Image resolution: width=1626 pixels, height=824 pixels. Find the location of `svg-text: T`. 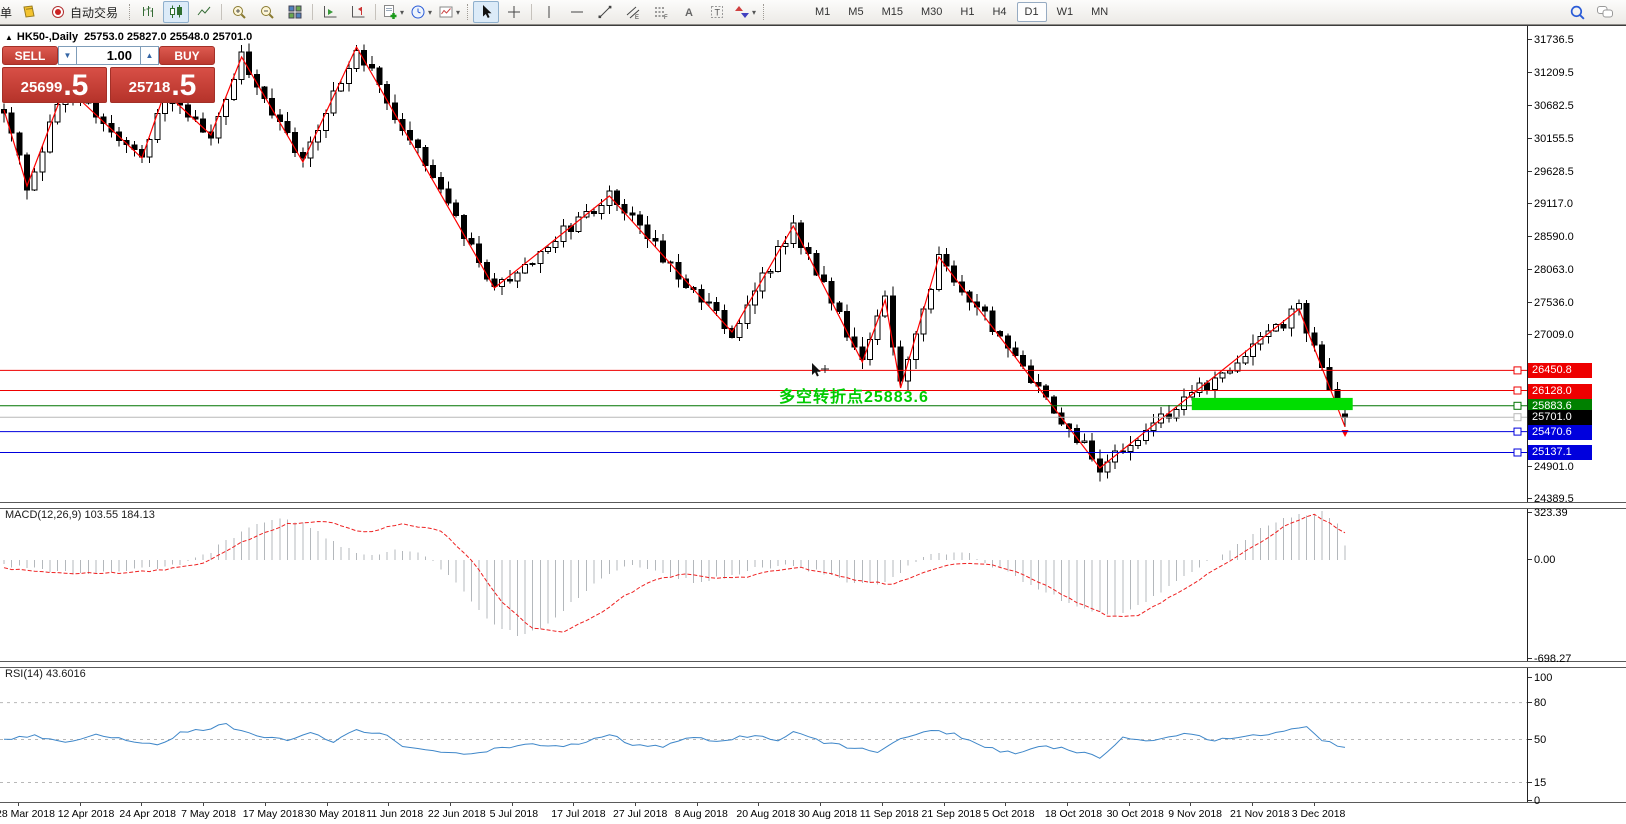

svg-text: T is located at coordinates (718, 13).